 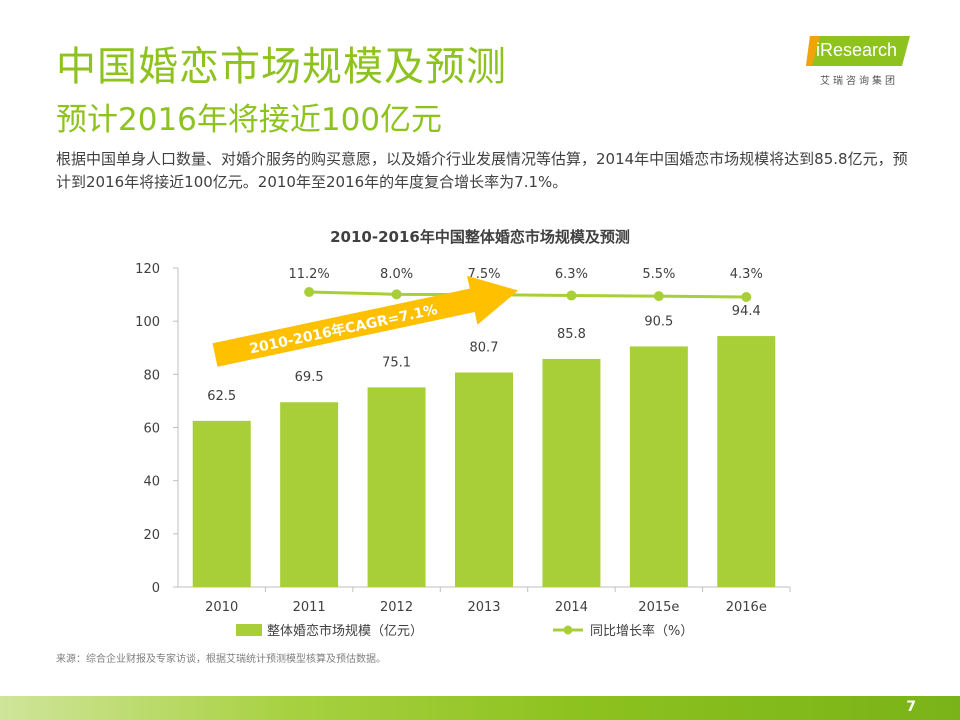 What do you see at coordinates (746, 607) in the screenshot?
I see `x-tick-label: 2016e` at bounding box center [746, 607].